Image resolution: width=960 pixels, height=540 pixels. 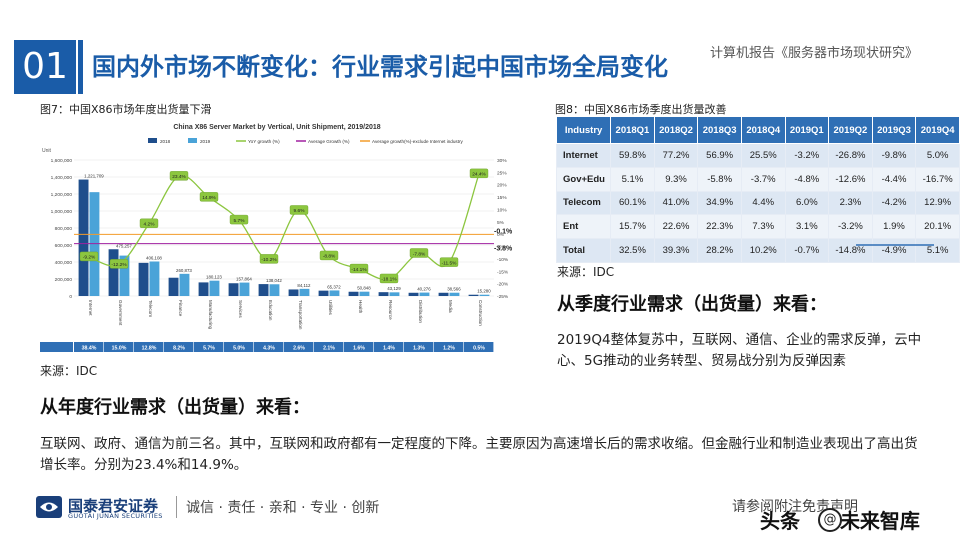 What do you see at coordinates (632, 227) in the screenshot?
I see `table-cell: 15.7%` at bounding box center [632, 227].